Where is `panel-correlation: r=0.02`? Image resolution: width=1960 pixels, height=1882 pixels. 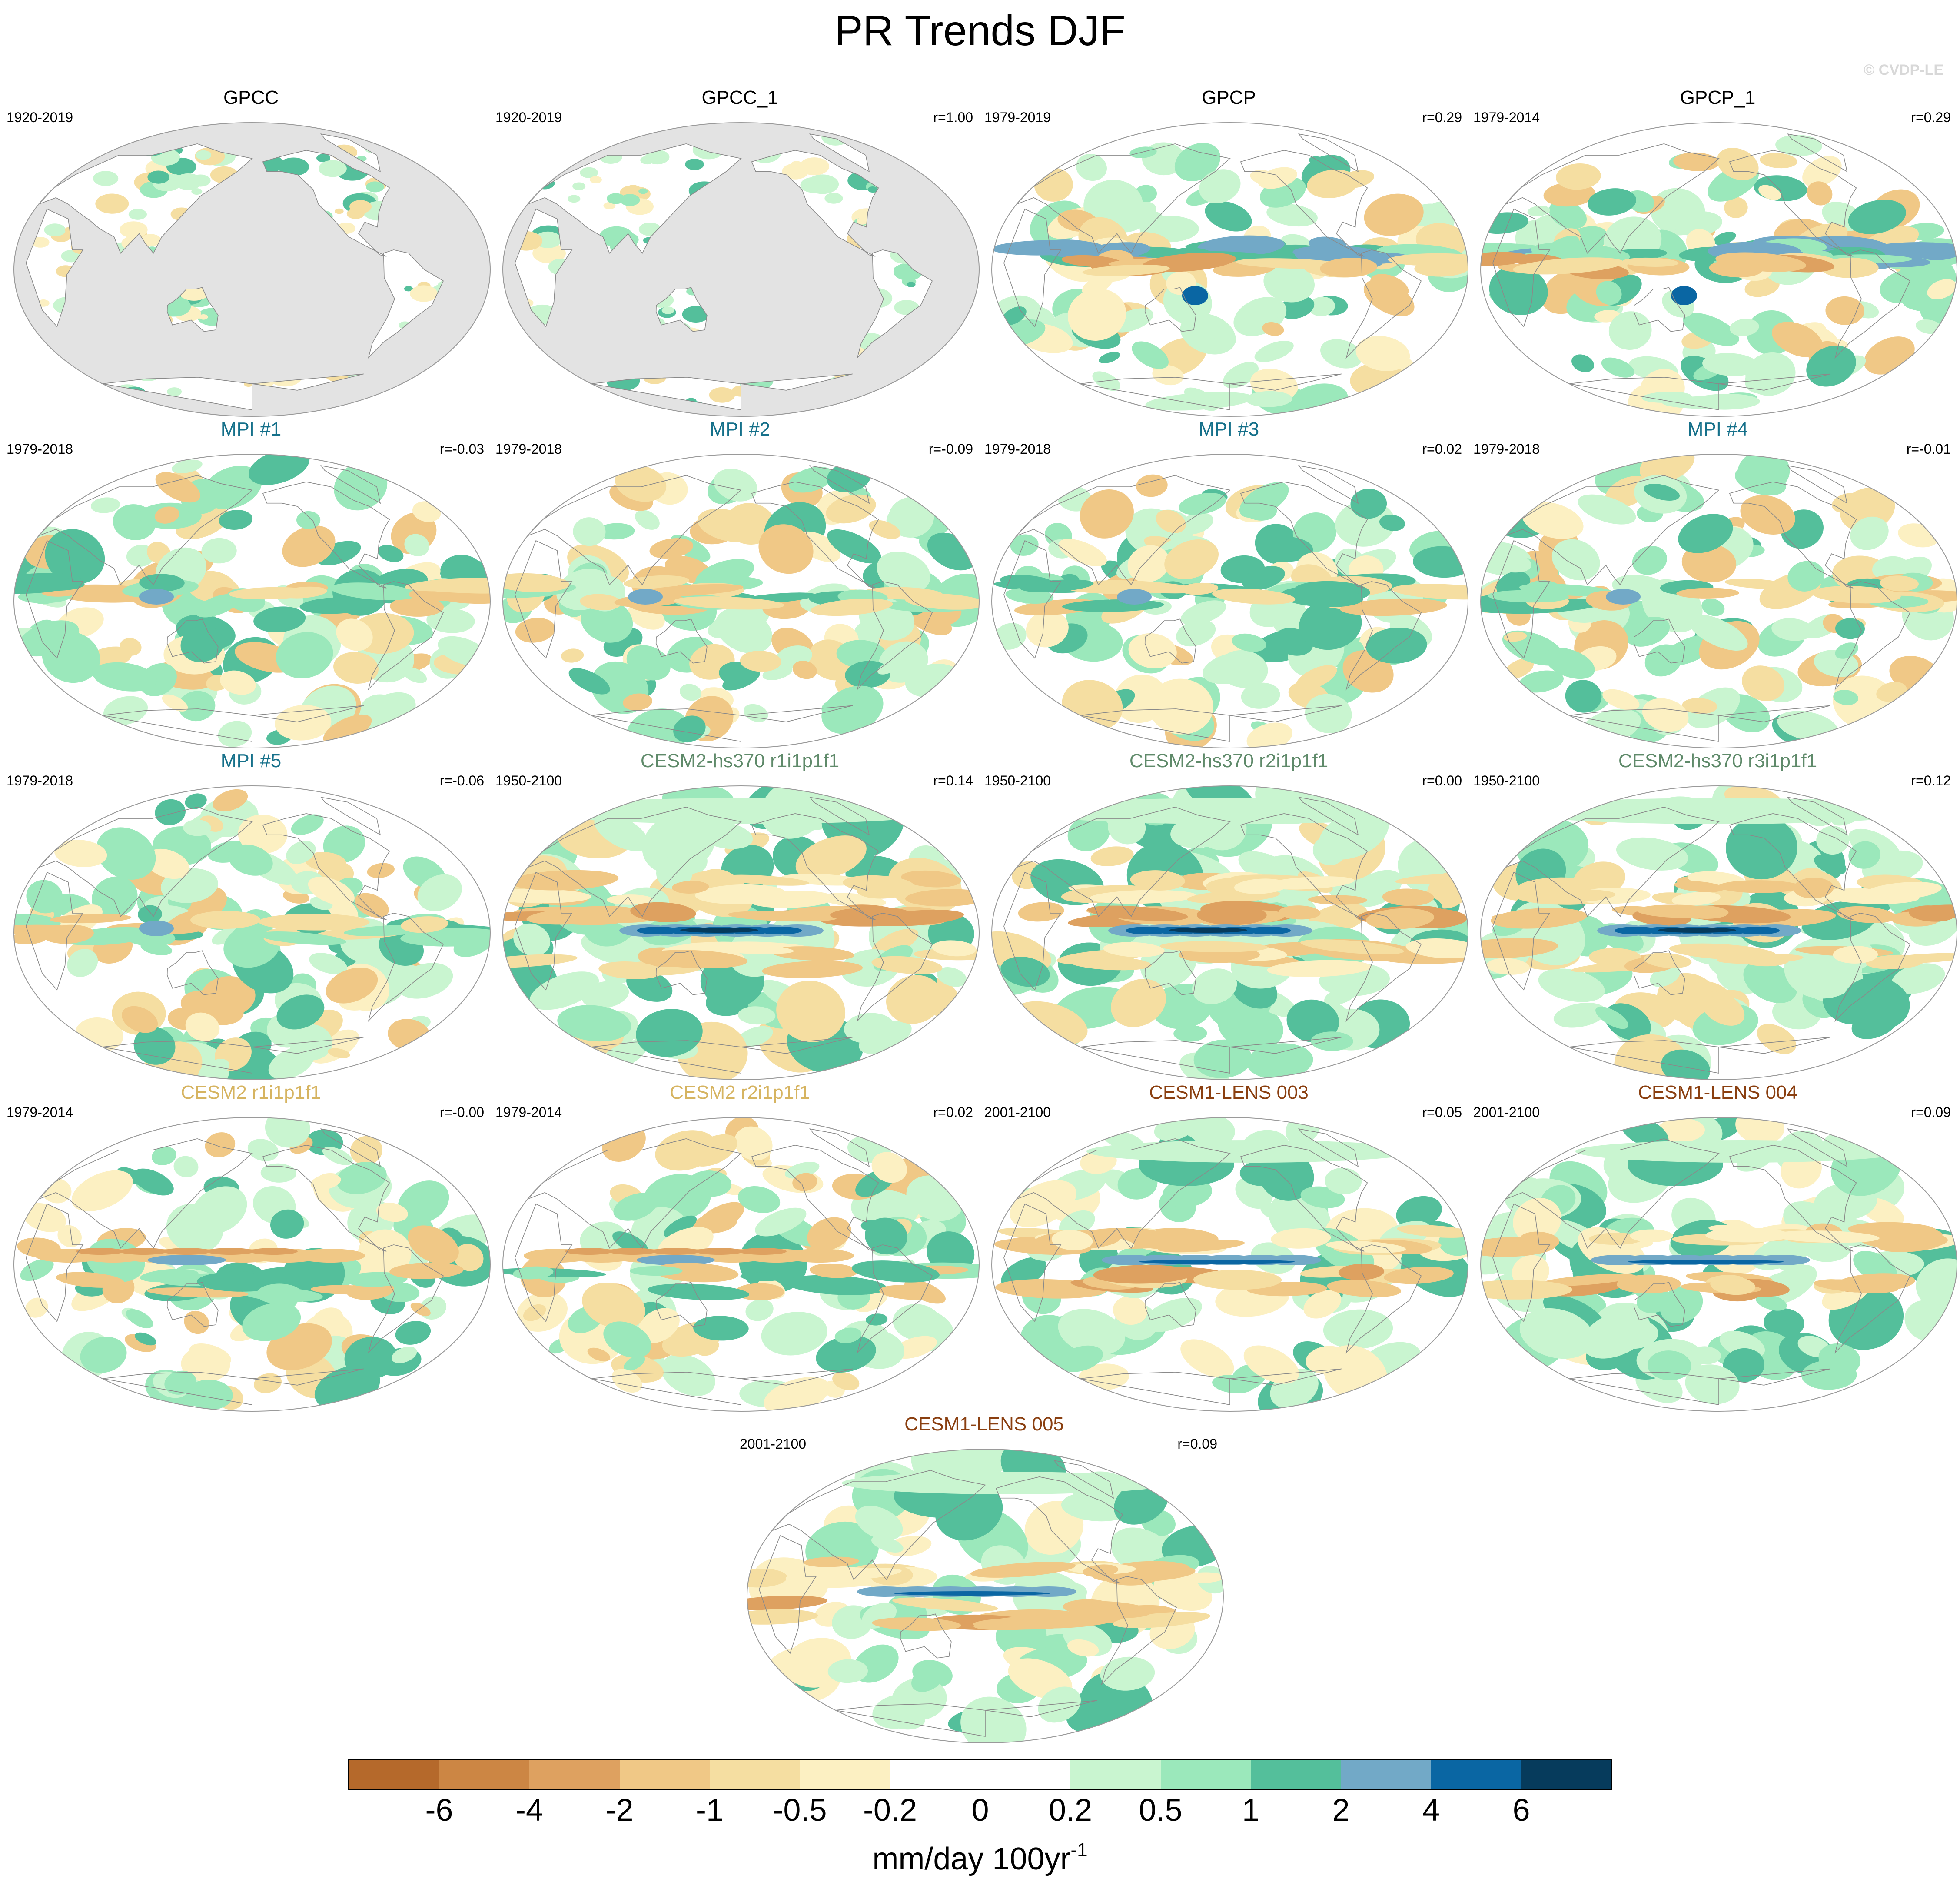 panel-correlation: r=0.02 is located at coordinates (1442, 449).